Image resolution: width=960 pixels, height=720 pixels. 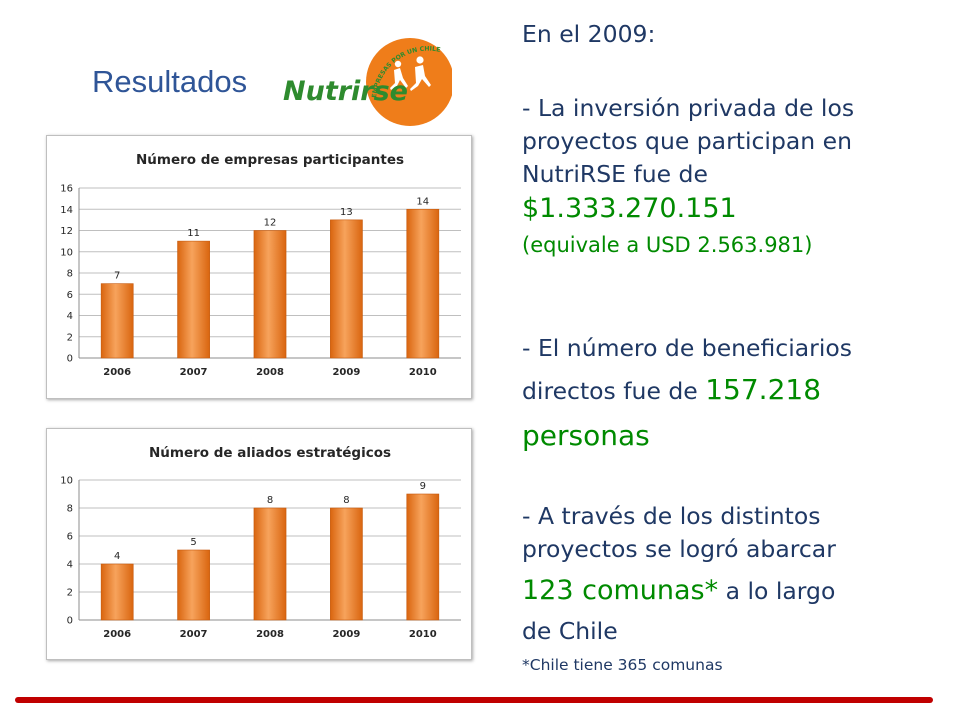 What do you see at coordinates (66, 189) in the screenshot?
I see `y-tick-label: 16` at bounding box center [66, 189].